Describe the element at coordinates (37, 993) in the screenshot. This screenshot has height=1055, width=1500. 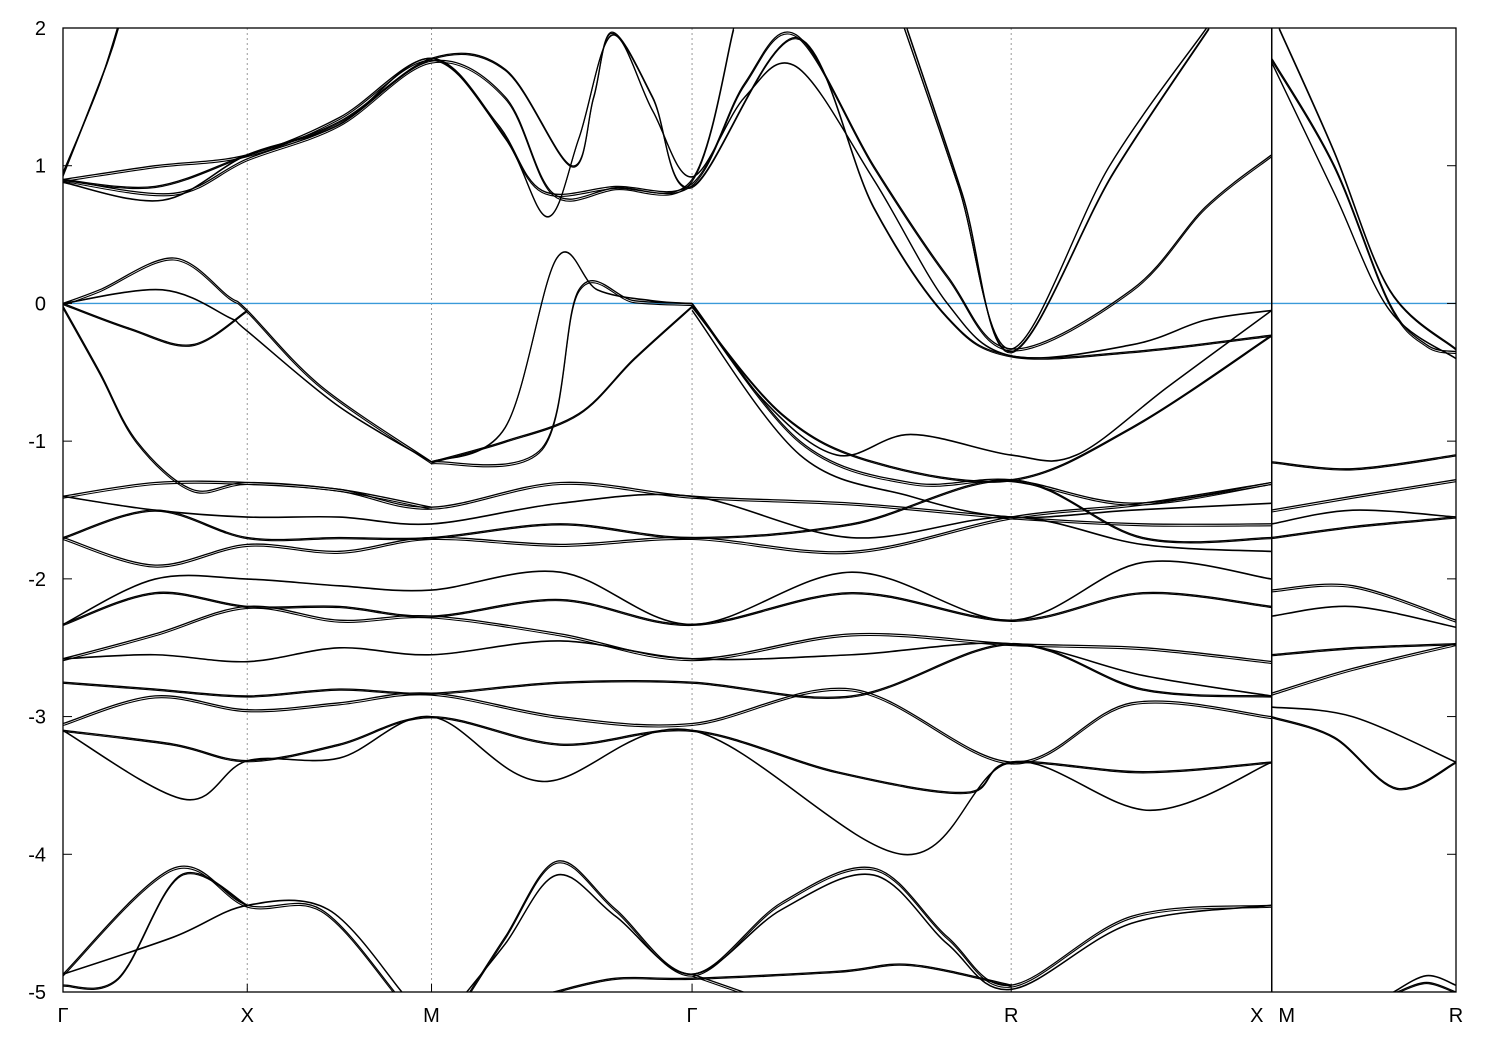
I see `y-tick-label: -5` at that location.